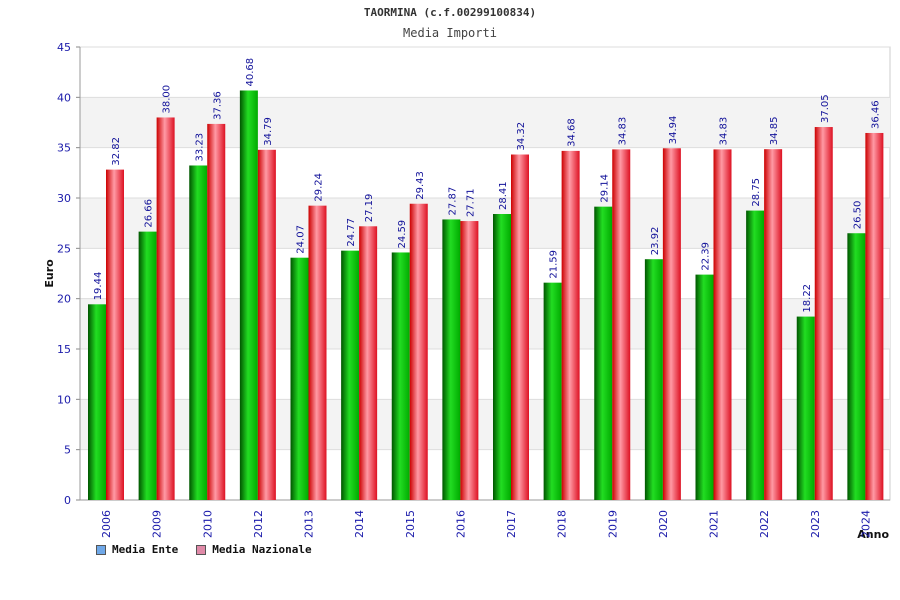 This screenshot has height=600, width=900. I want to click on y-tick-label: 5, so click(67, 450).